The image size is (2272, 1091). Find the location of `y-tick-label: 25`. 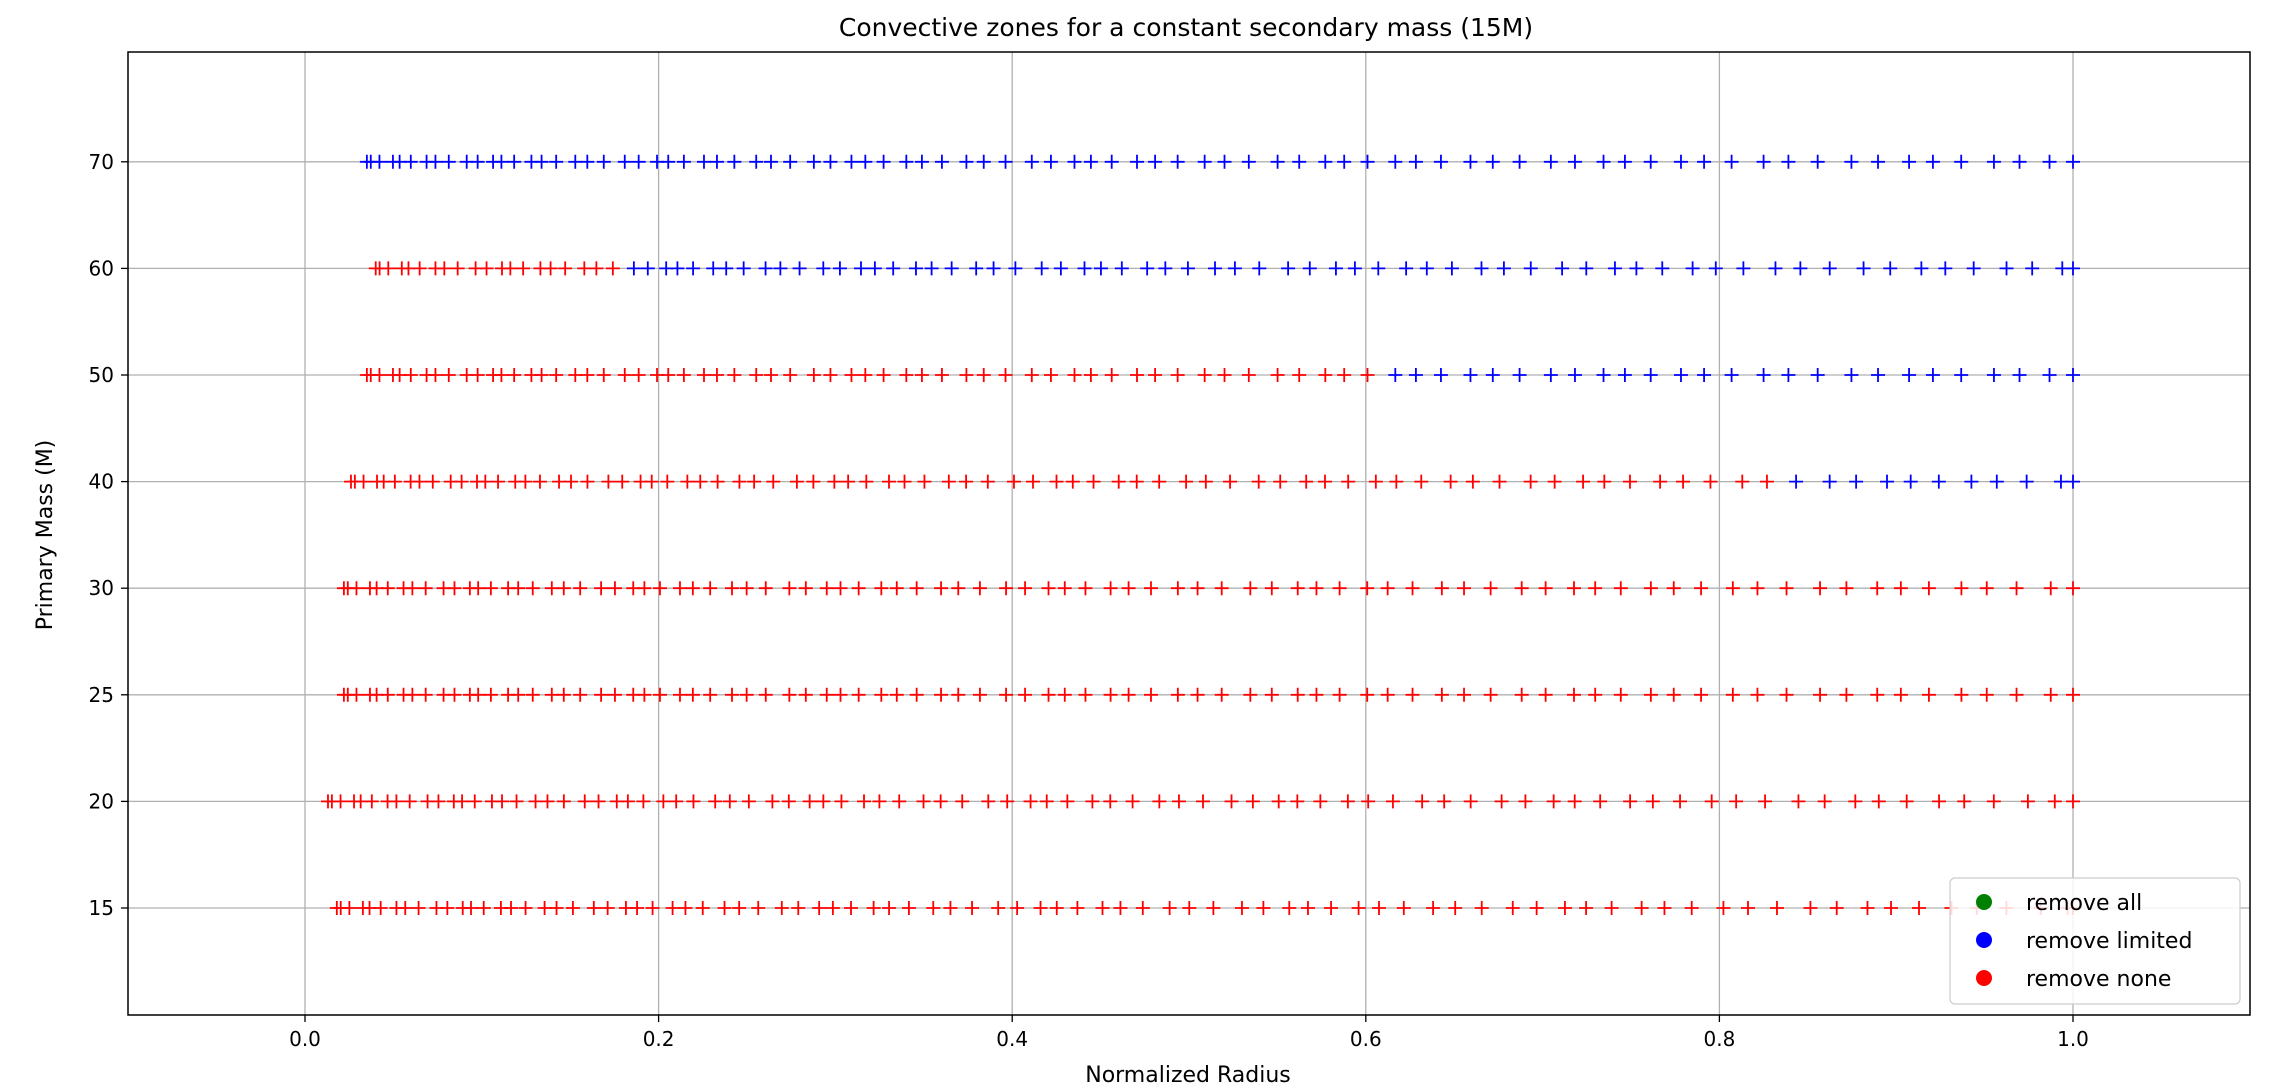

y-tick-label: 25 is located at coordinates (101, 695).